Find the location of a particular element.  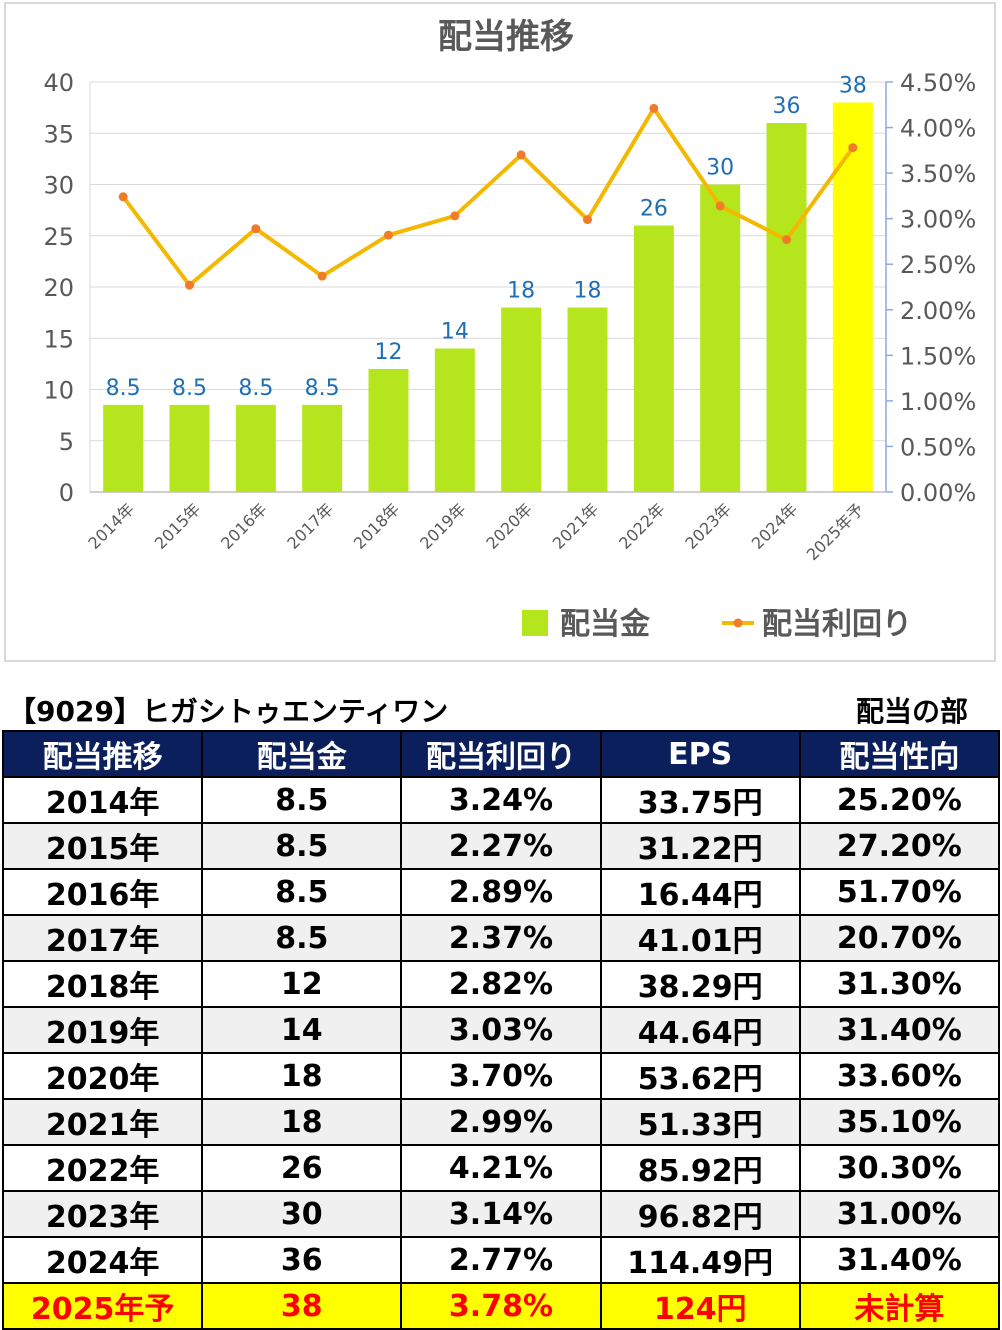

table-cell: 3.24% is located at coordinates (501, 800).